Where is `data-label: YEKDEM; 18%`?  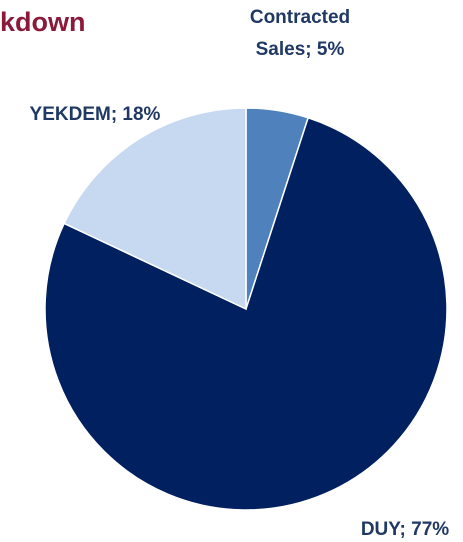 data-label: YEKDEM; 18% is located at coordinates (95, 114).